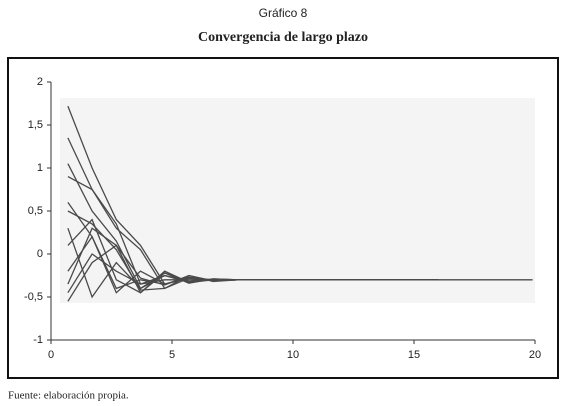  What do you see at coordinates (68, 396) in the screenshot?
I see `source: Fuente: elaboración propia.` at bounding box center [68, 396].